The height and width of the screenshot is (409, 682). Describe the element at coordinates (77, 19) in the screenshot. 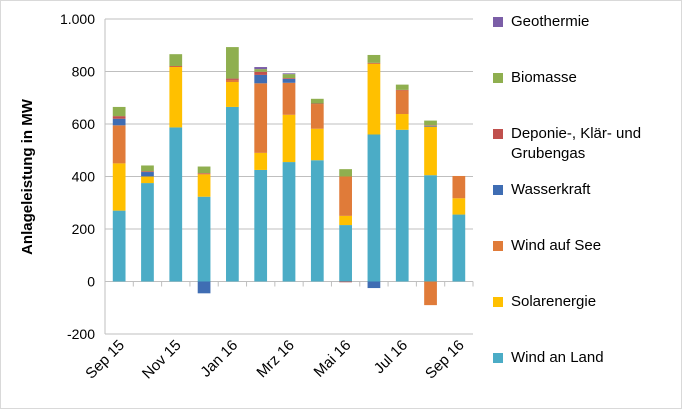

I see `y-tick-label: 1.000` at that location.